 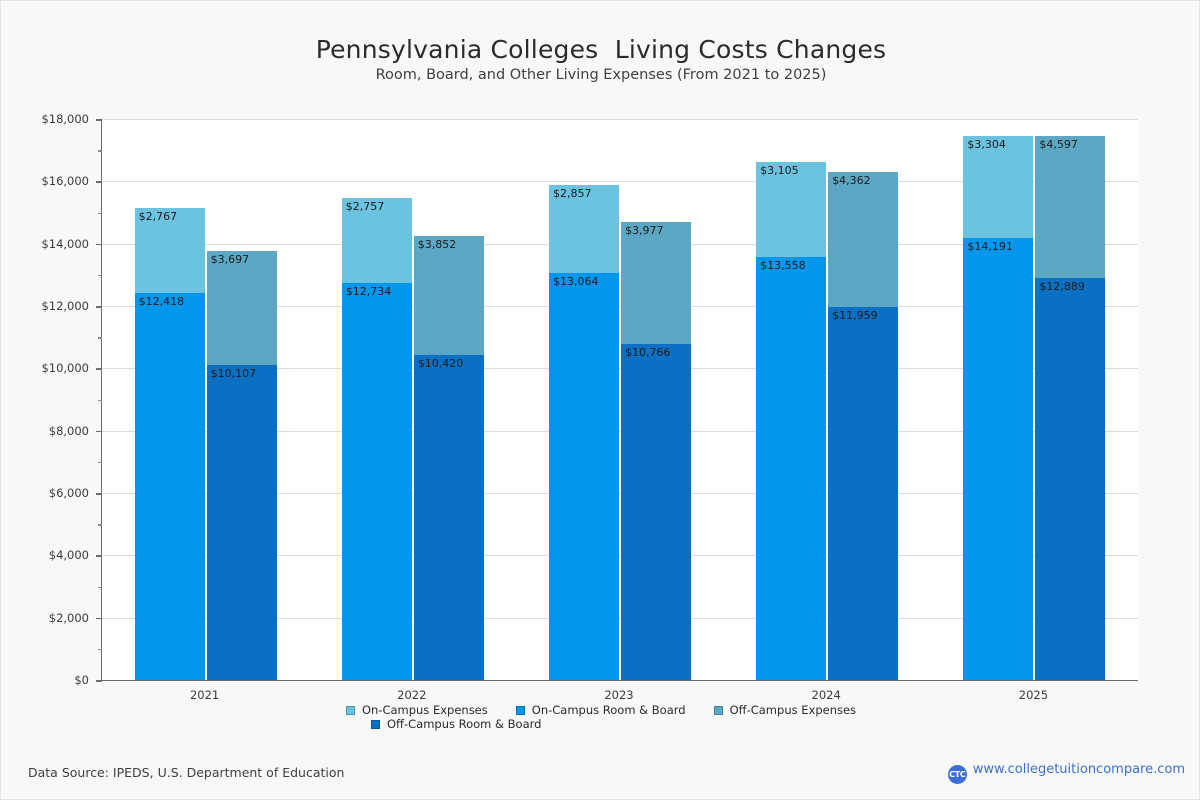 What do you see at coordinates (65, 181) in the screenshot?
I see `y-axis-tick-label: $16,000` at bounding box center [65, 181].